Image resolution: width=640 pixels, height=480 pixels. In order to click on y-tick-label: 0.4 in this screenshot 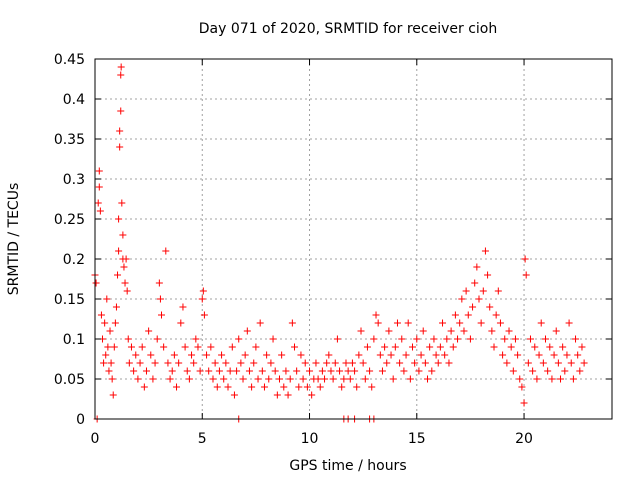, I will do `click(74, 100)`.